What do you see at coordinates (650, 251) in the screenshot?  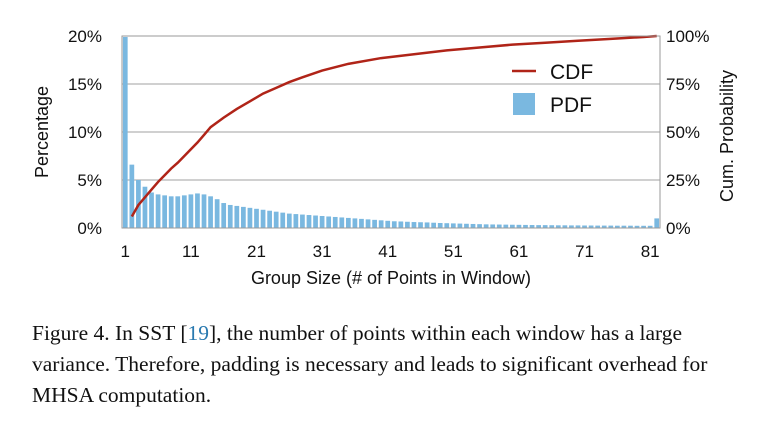 I see `x-tick-label: 81` at bounding box center [650, 251].